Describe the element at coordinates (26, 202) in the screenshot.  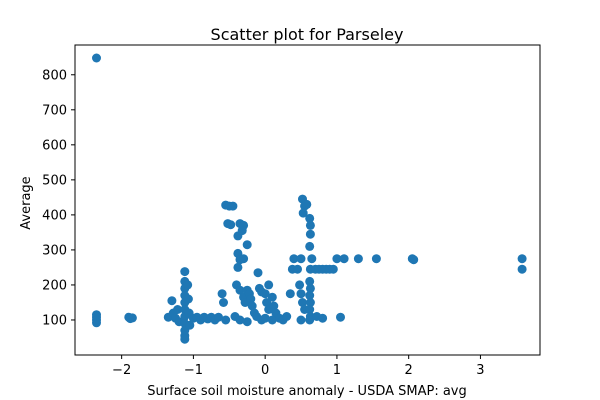
I see `y-axis-title: Average` at that location.